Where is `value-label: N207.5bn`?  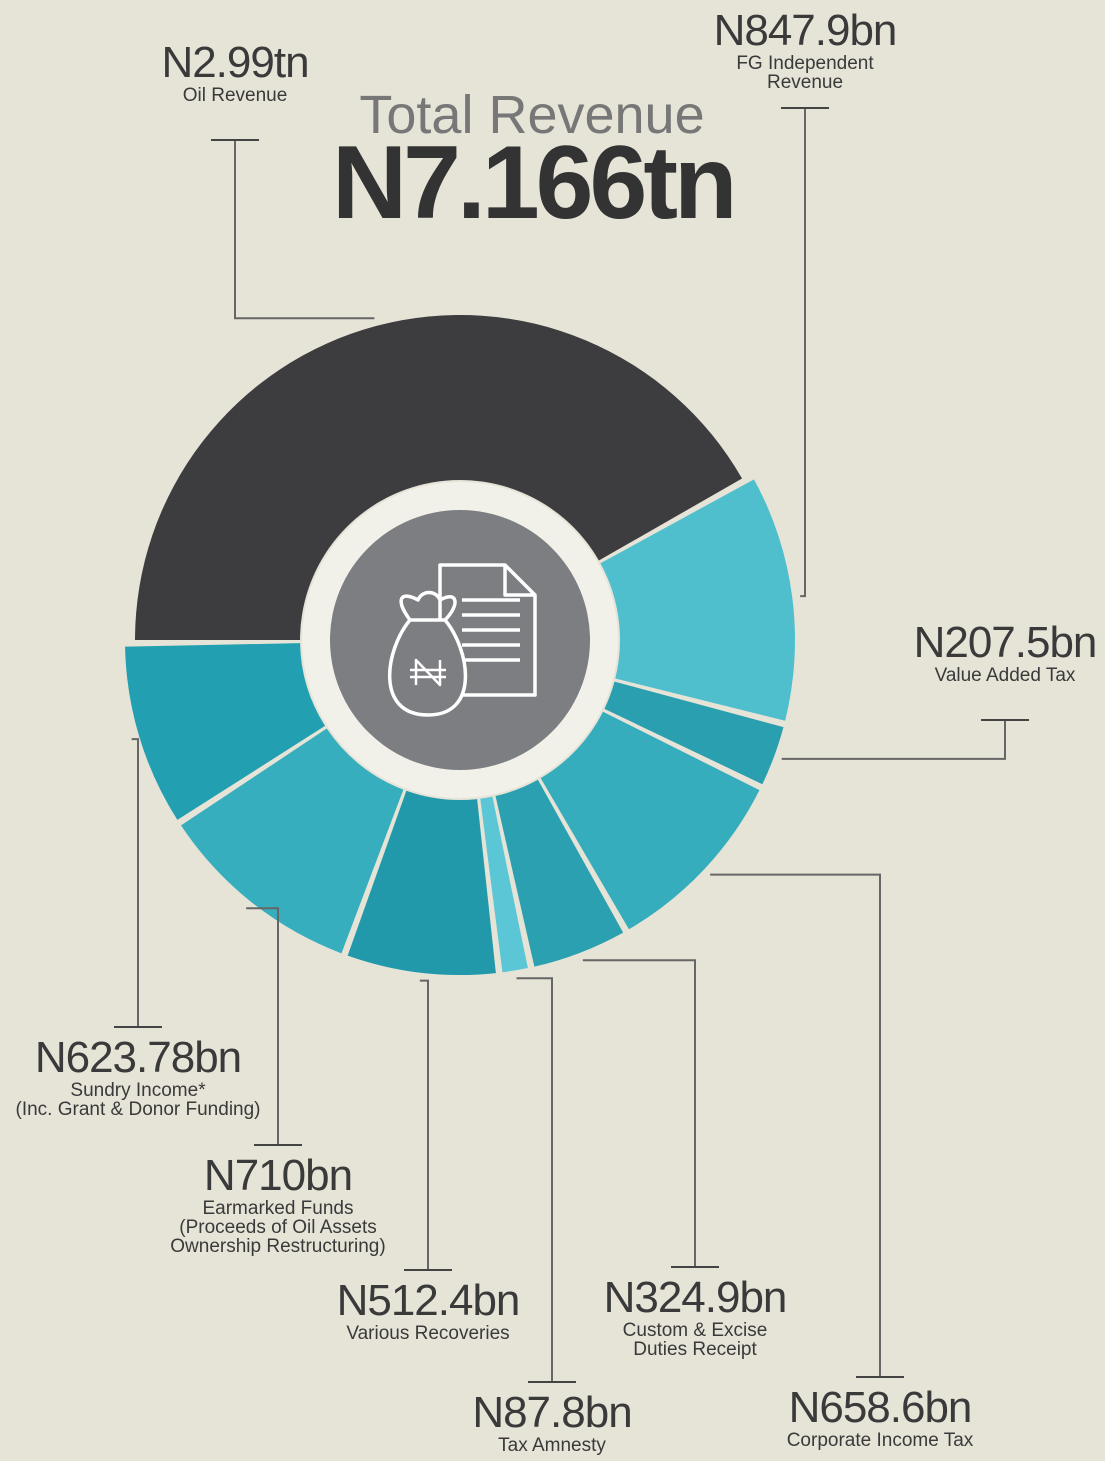
value-label: N207.5bn is located at coordinates (1005, 642).